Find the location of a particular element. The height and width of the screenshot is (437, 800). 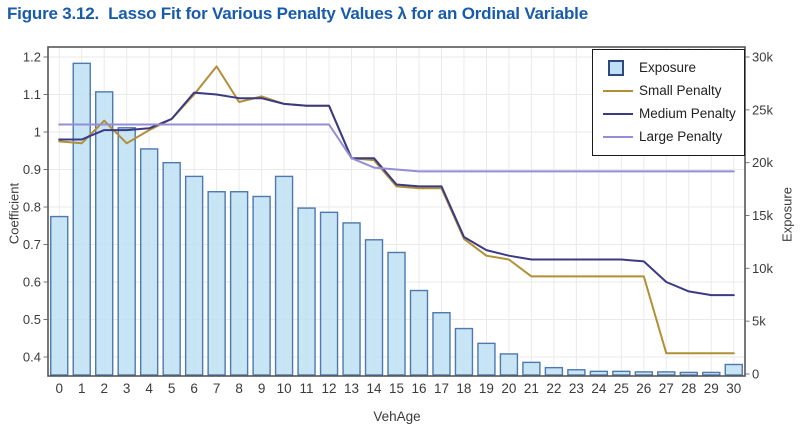

legend-item-small-penalty: Small Penalty is located at coordinates (668, 90).